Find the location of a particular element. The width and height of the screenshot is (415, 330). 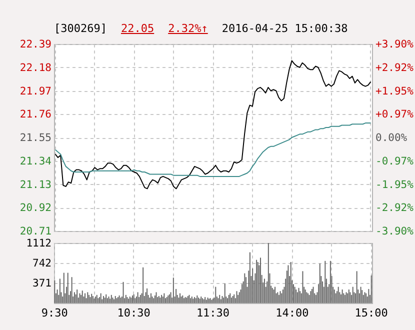

text: 22.05 is located at coordinates (137, 28).